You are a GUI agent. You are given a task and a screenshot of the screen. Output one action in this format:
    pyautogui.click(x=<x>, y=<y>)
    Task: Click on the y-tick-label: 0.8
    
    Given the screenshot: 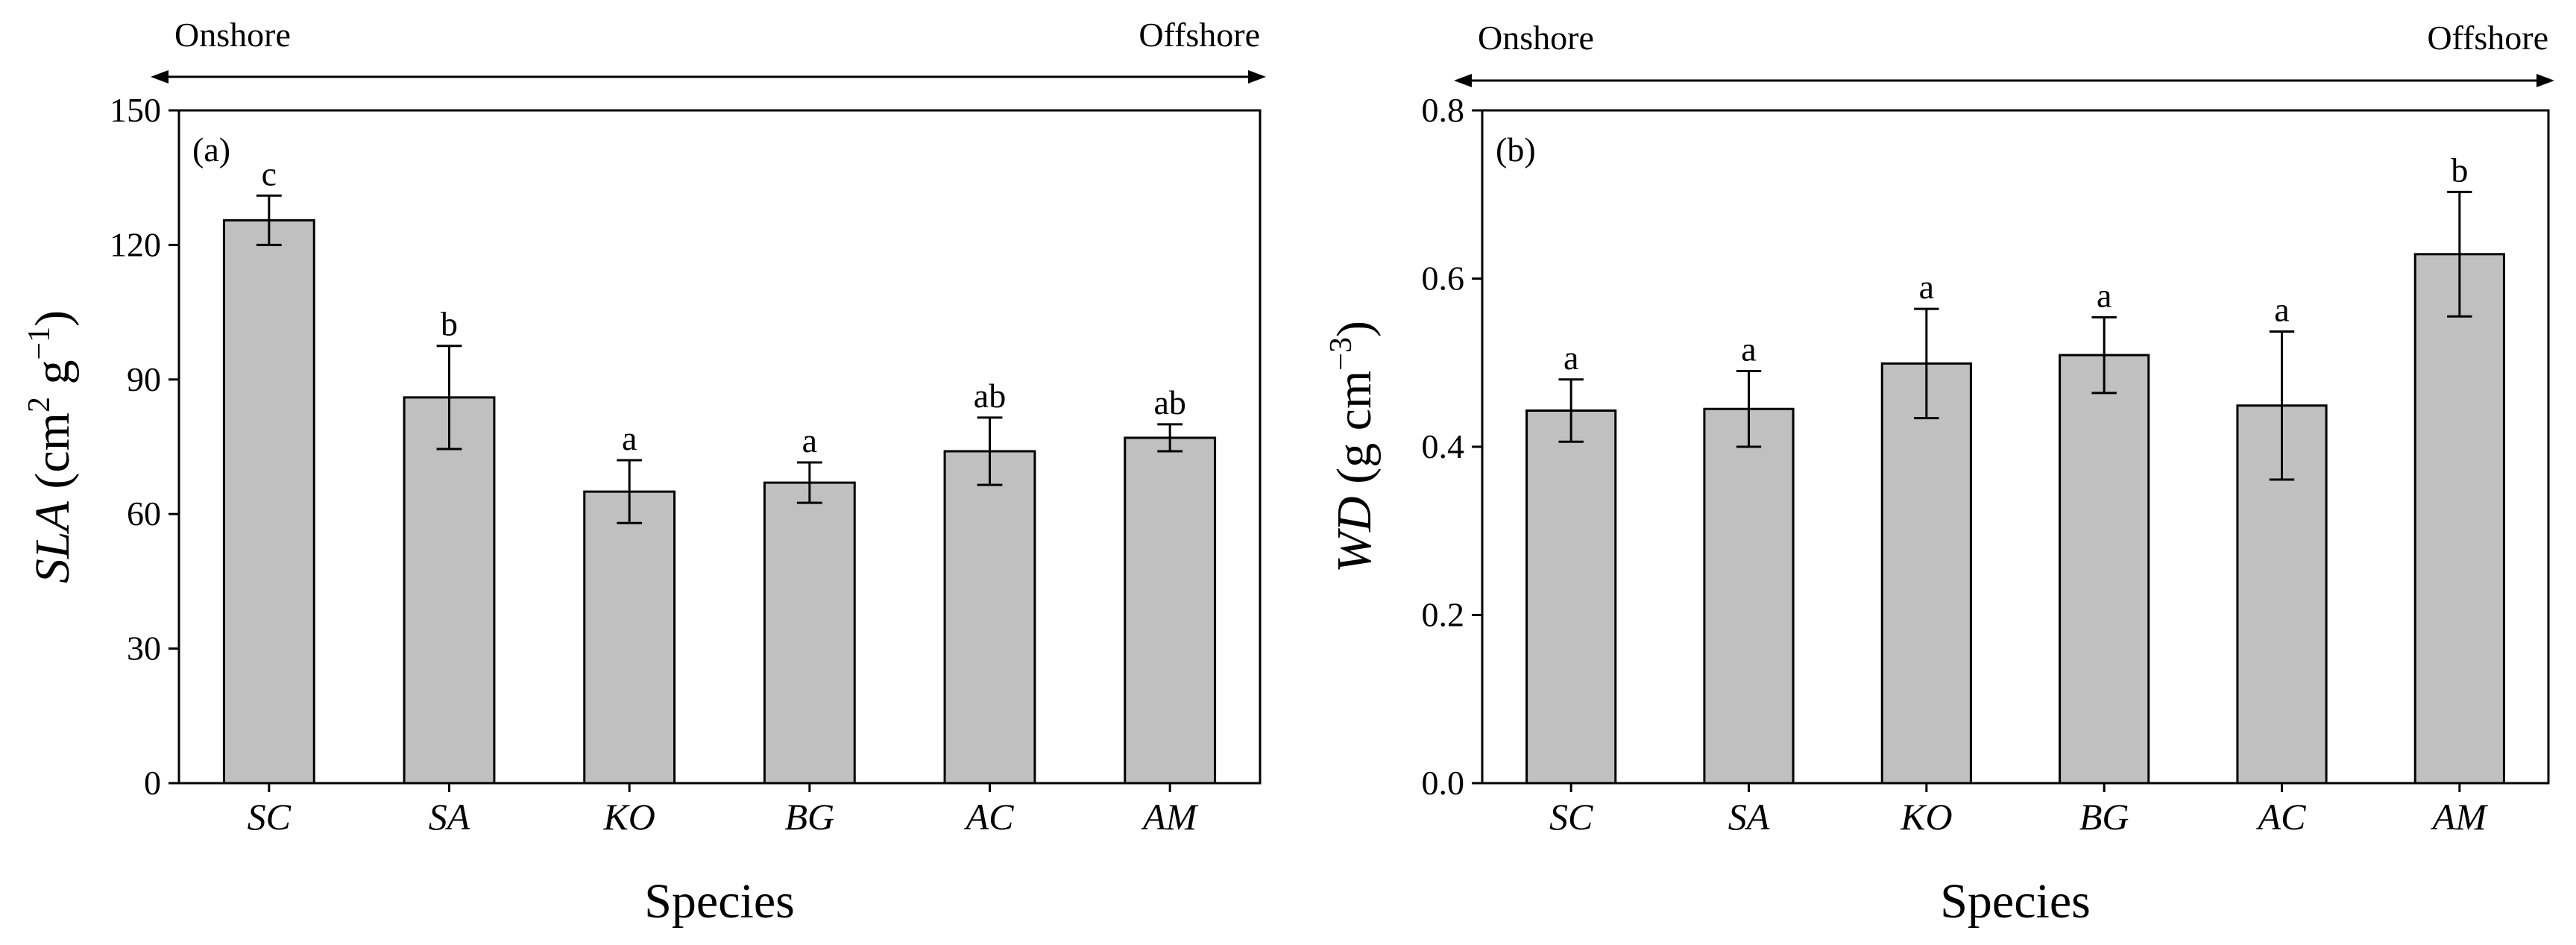 What is the action you would take?
    pyautogui.click(x=1443, y=110)
    